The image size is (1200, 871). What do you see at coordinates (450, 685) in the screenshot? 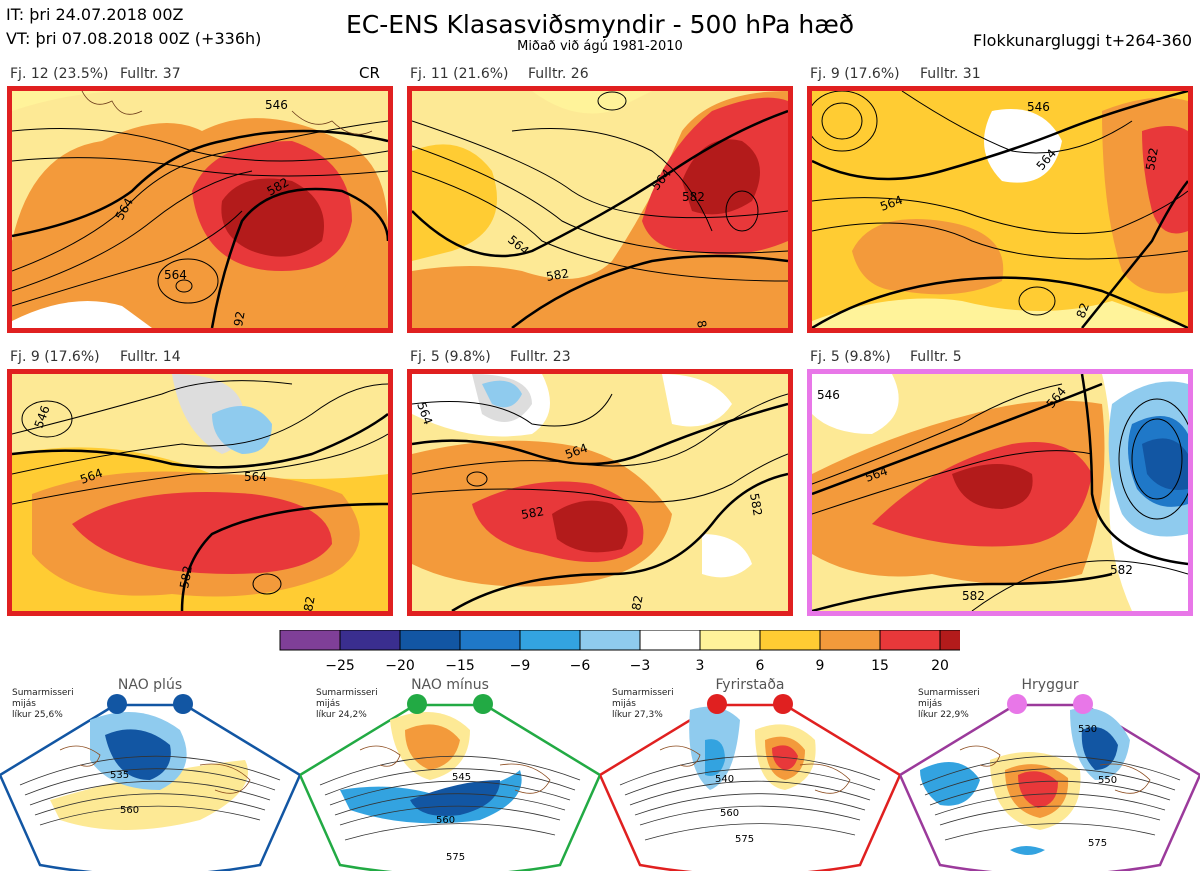
I see `regime-name: NAO mínus` at bounding box center [450, 685].